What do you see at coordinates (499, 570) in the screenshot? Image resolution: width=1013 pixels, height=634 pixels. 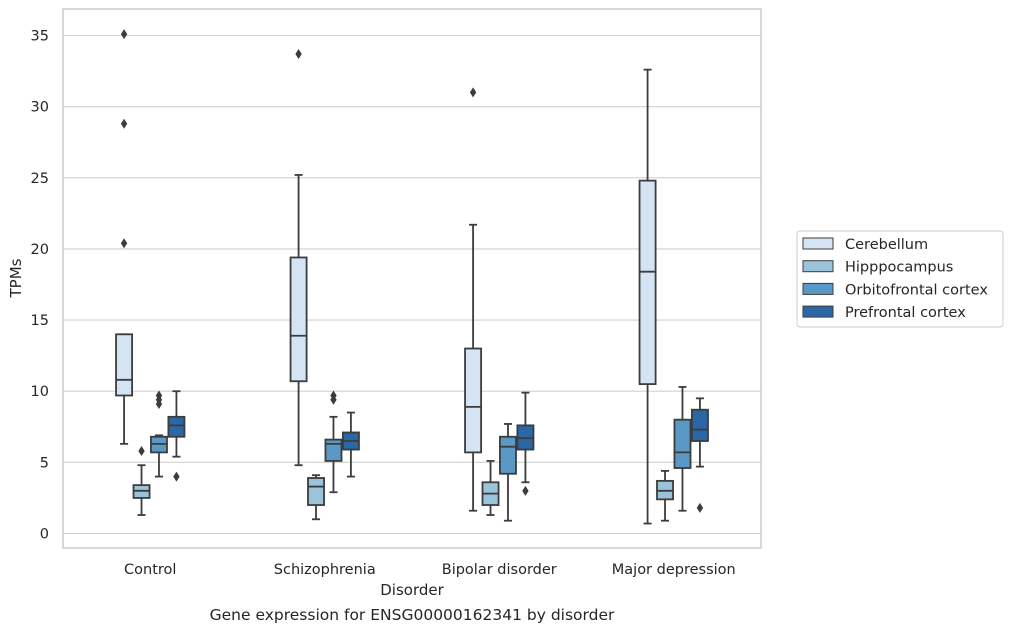 I see `x-tick-label: Bipolar disorder` at bounding box center [499, 570].